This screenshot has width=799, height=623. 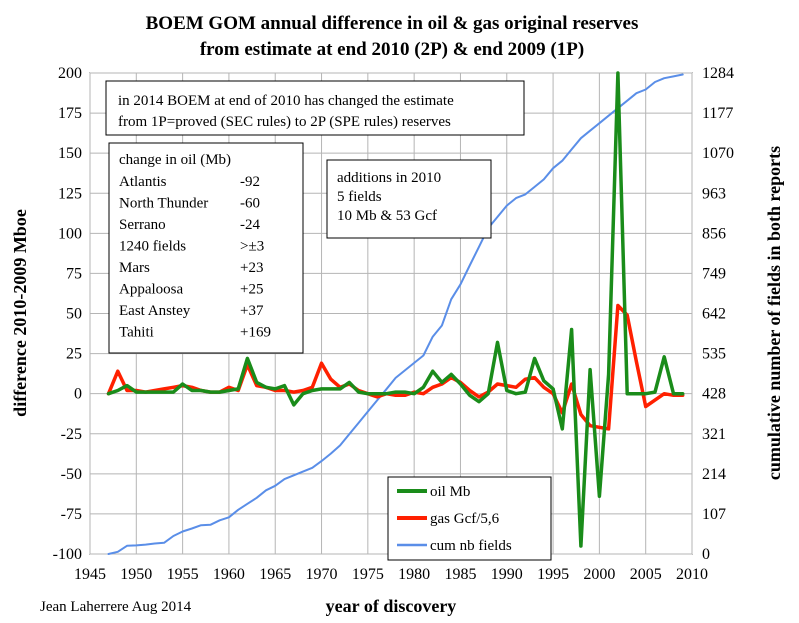 What do you see at coordinates (359, 197) in the screenshot?
I see `additions-line2: 5 fields` at bounding box center [359, 197].